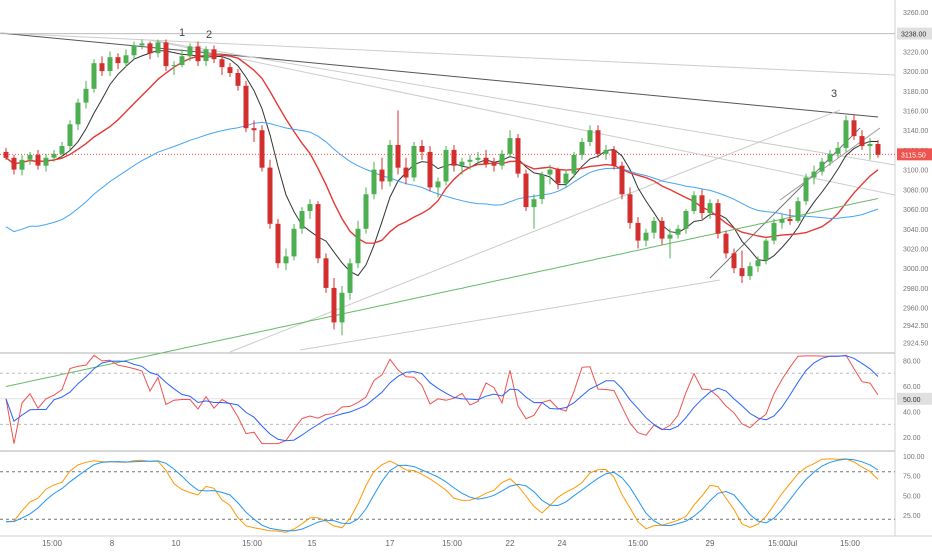 The image size is (932, 555). I want to click on fan-line, so click(448, 54).